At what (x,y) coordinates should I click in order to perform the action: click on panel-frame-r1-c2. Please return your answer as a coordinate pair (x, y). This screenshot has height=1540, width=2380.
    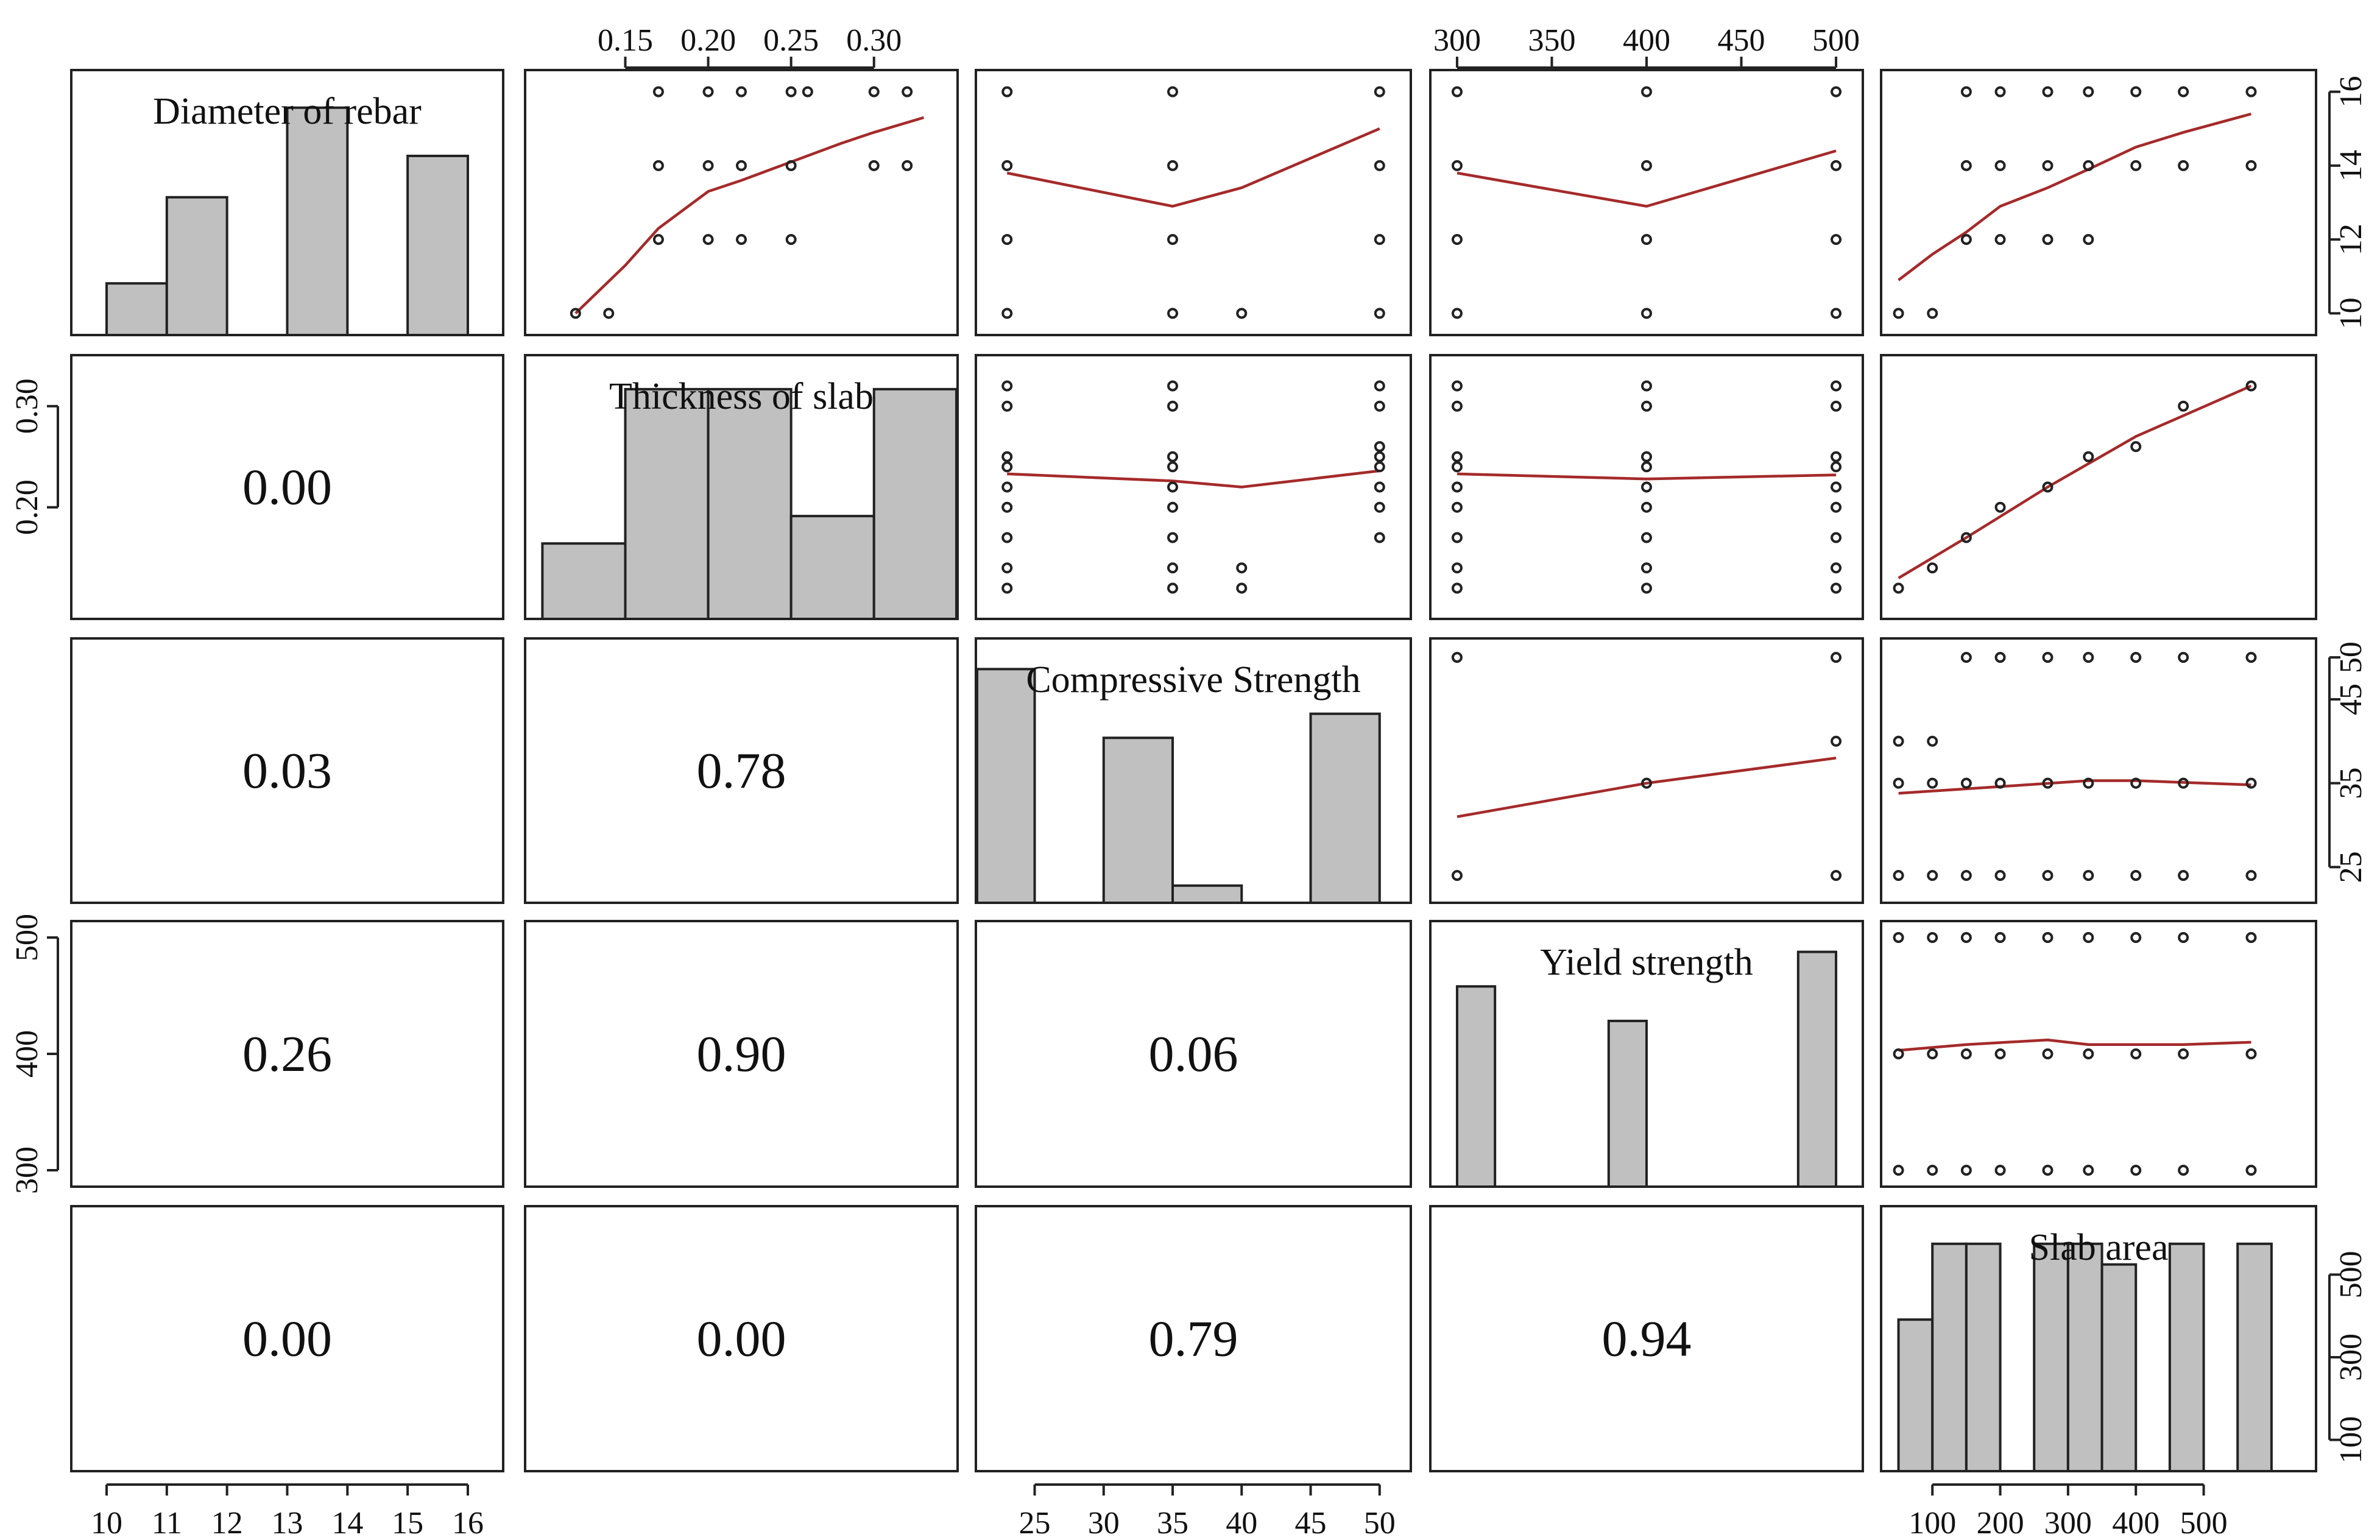
    Looking at the image, I should click on (1193, 487).